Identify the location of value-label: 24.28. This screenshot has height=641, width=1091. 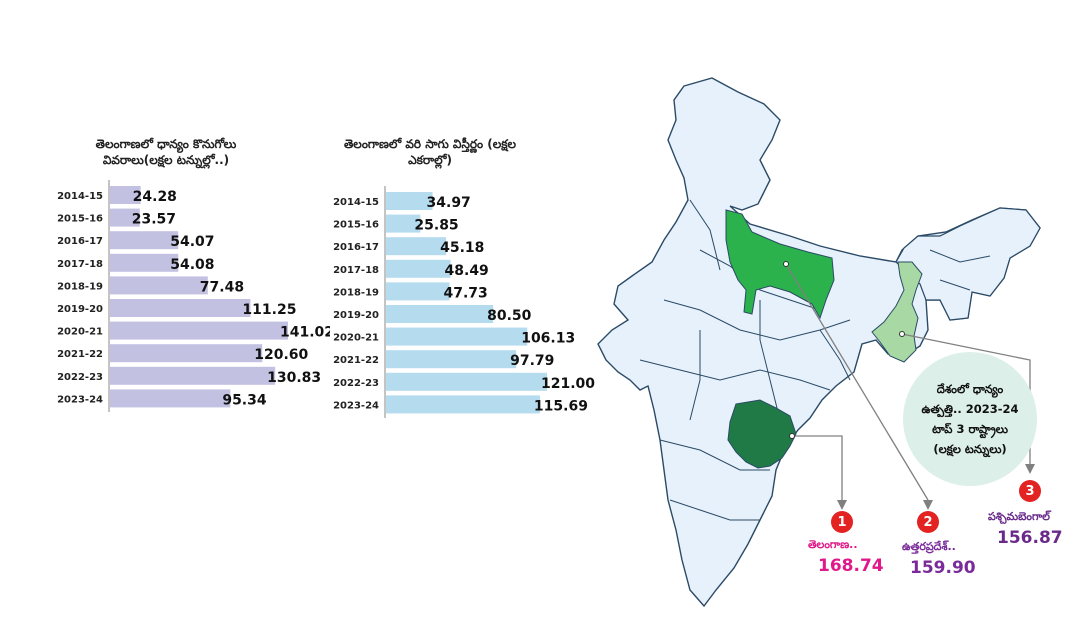
(155, 197).